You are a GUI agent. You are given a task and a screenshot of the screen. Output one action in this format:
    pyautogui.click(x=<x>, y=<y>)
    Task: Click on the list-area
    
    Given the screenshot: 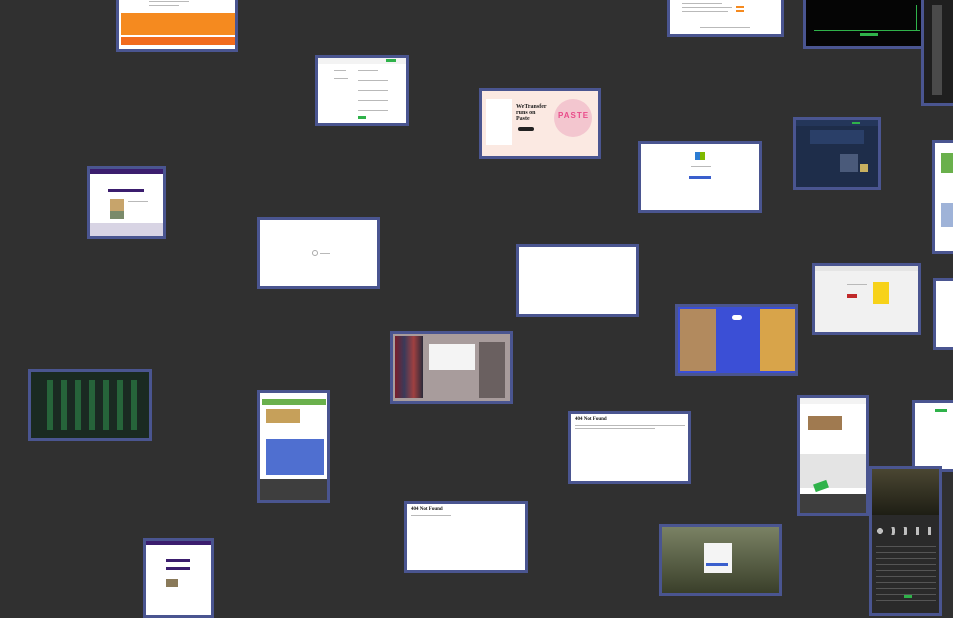 What is the action you would take?
    pyautogui.click(x=906, y=571)
    